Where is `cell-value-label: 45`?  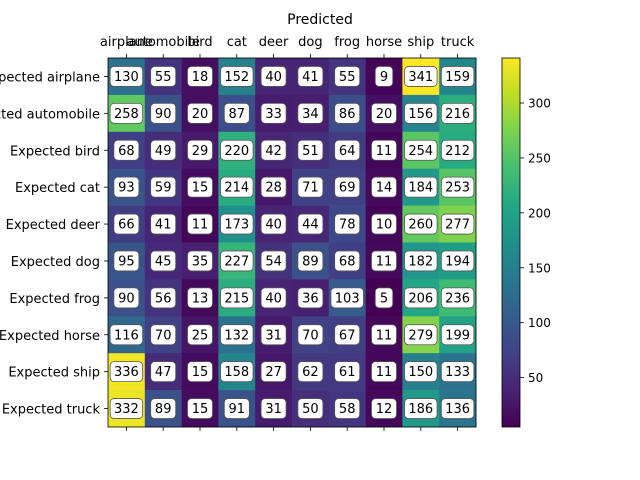 cell-value-label: 45 is located at coordinates (163, 261).